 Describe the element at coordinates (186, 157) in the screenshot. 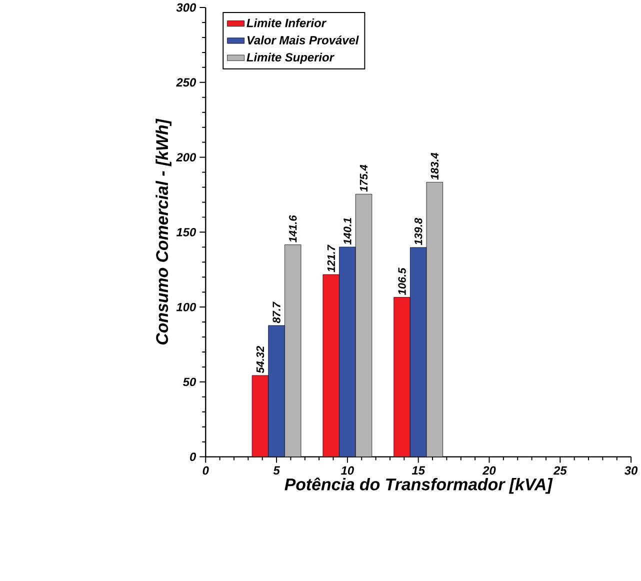

I see `y-tick-label: 200` at that location.